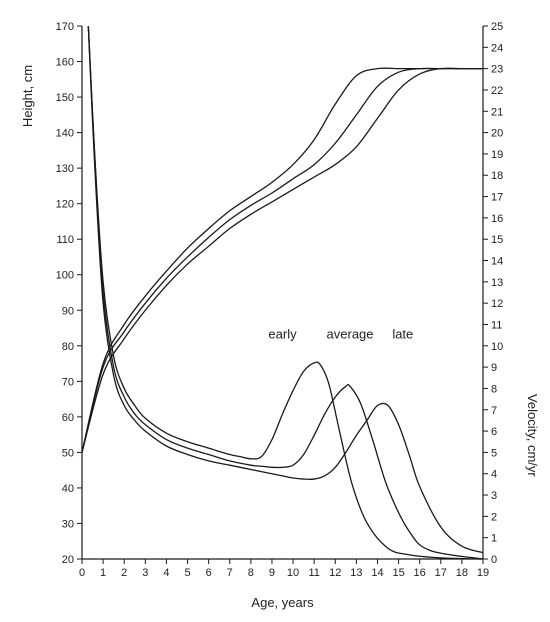 The width and height of the screenshot is (550, 622). I want to click on y-left-tick-label: 70, so click(68, 382).